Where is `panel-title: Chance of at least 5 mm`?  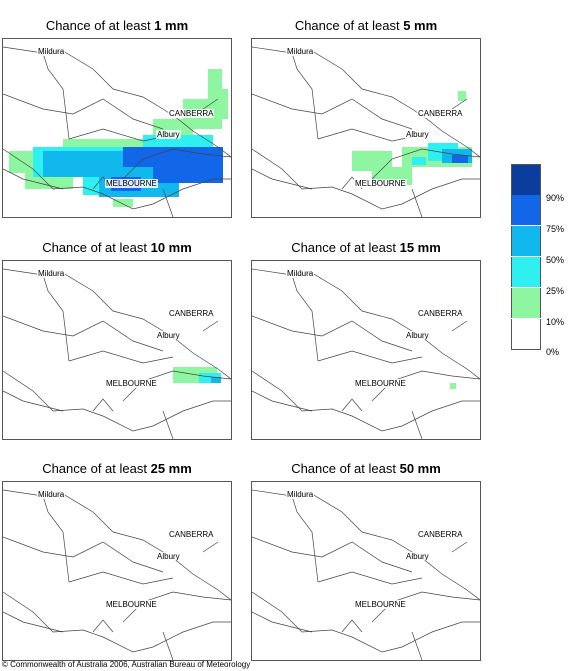 panel-title: Chance of at least 5 mm is located at coordinates (366, 25).